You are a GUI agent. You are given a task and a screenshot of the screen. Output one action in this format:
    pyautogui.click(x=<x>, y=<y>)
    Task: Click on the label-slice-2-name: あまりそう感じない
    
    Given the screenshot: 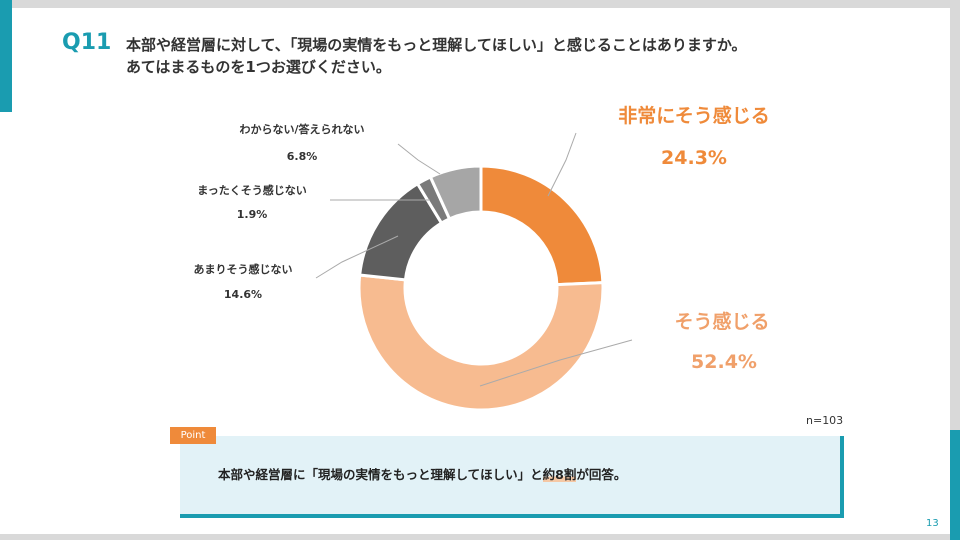 What is the action you would take?
    pyautogui.click(x=243, y=269)
    